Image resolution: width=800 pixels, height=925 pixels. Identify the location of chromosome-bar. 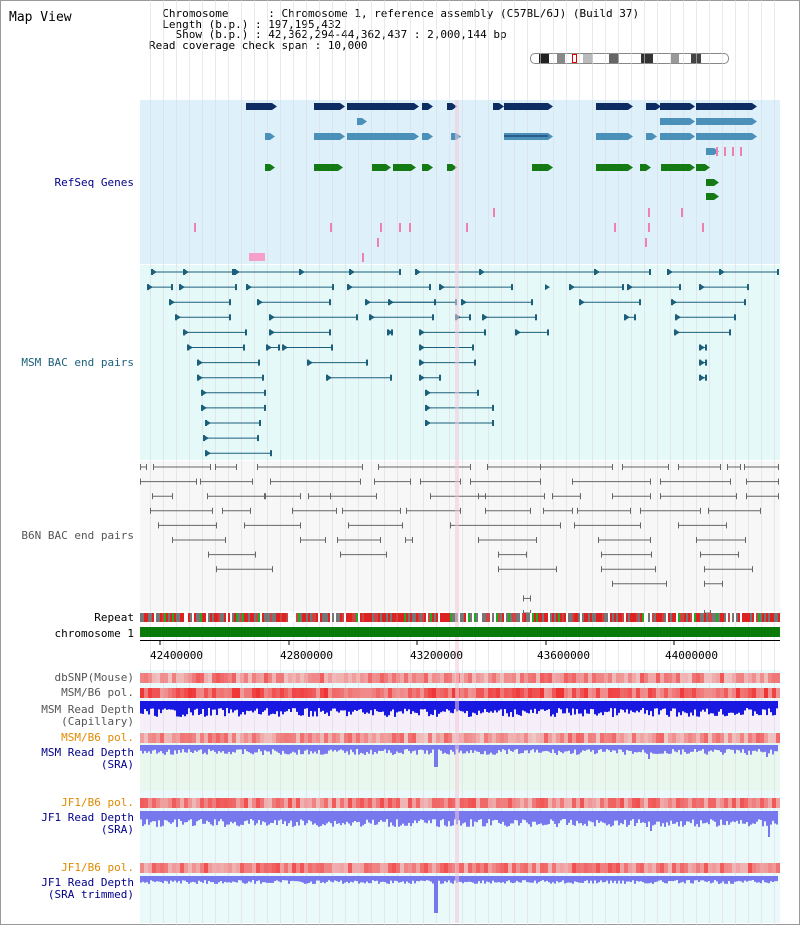
(460, 632).